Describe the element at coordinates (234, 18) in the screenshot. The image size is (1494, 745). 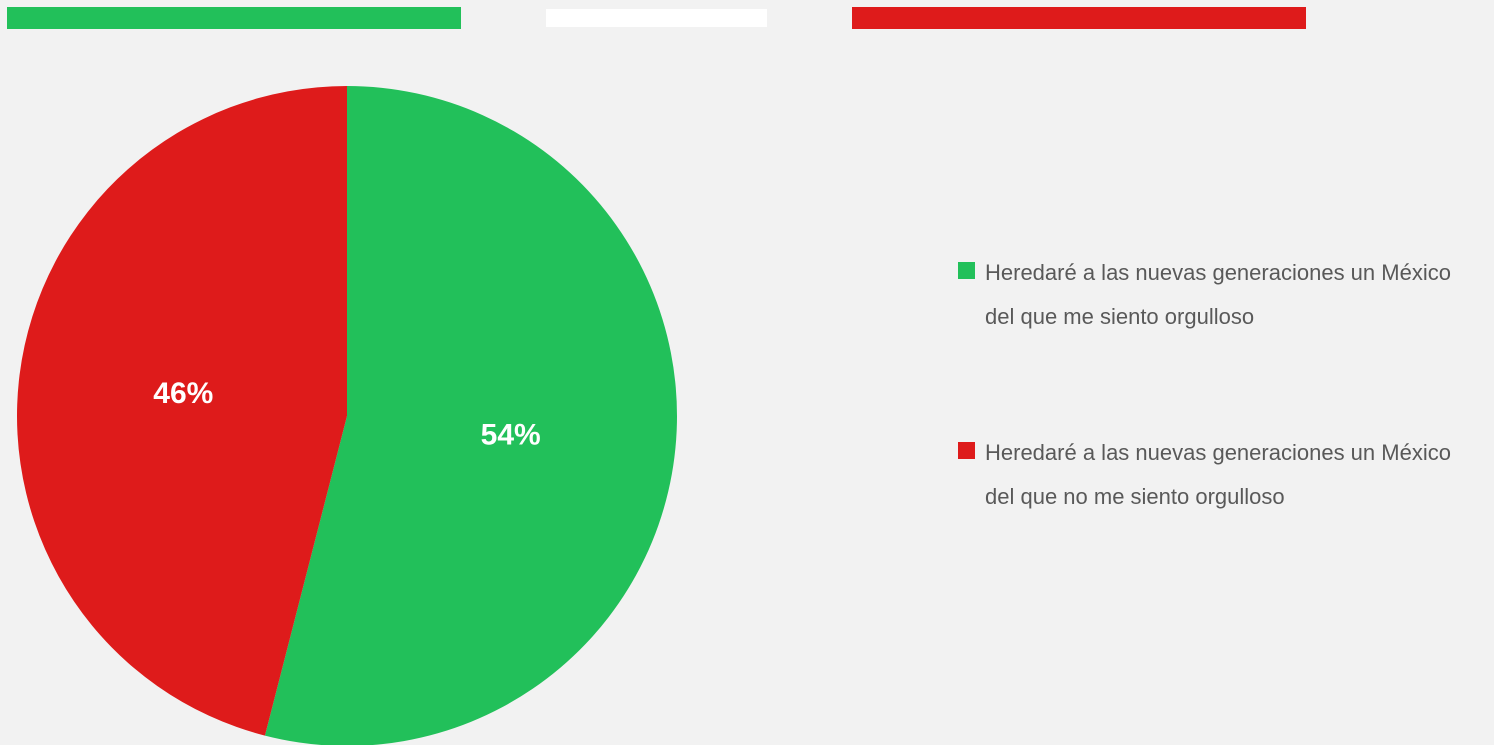
I see `decor-bar-green` at that location.